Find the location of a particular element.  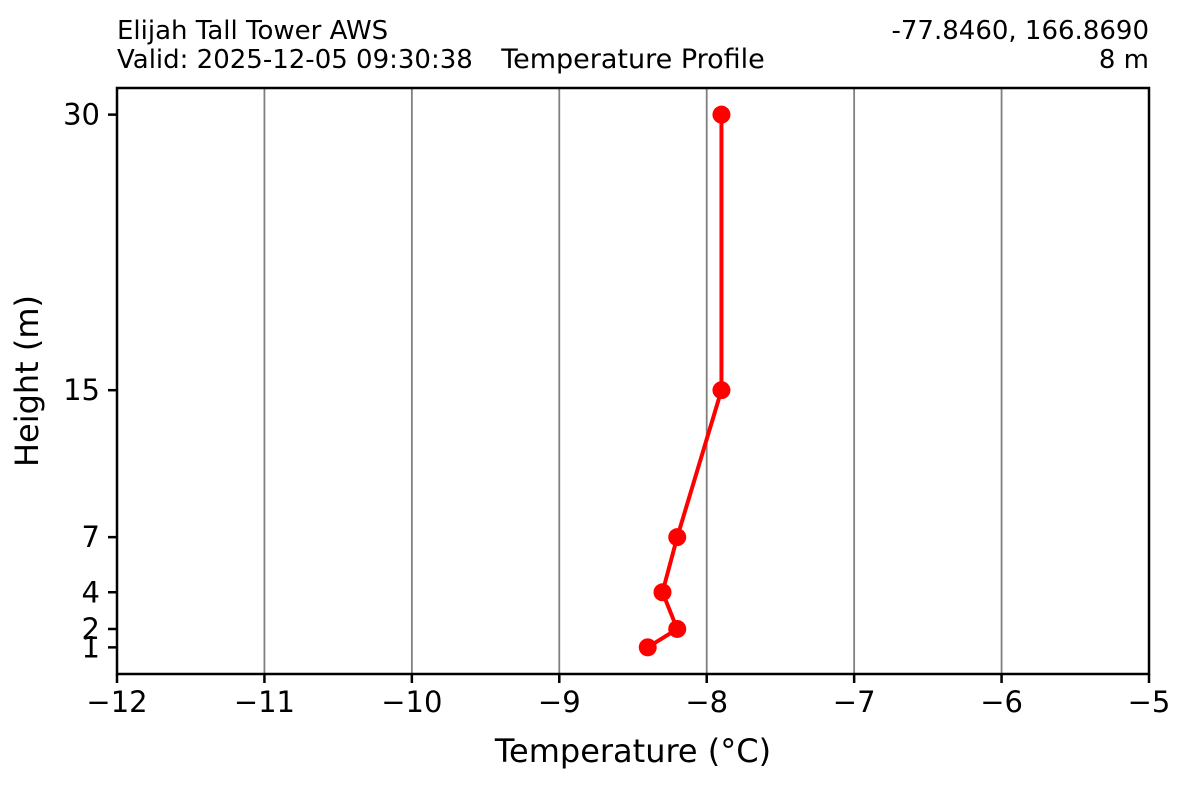

x-tick-label: −9 is located at coordinates (559, 702).